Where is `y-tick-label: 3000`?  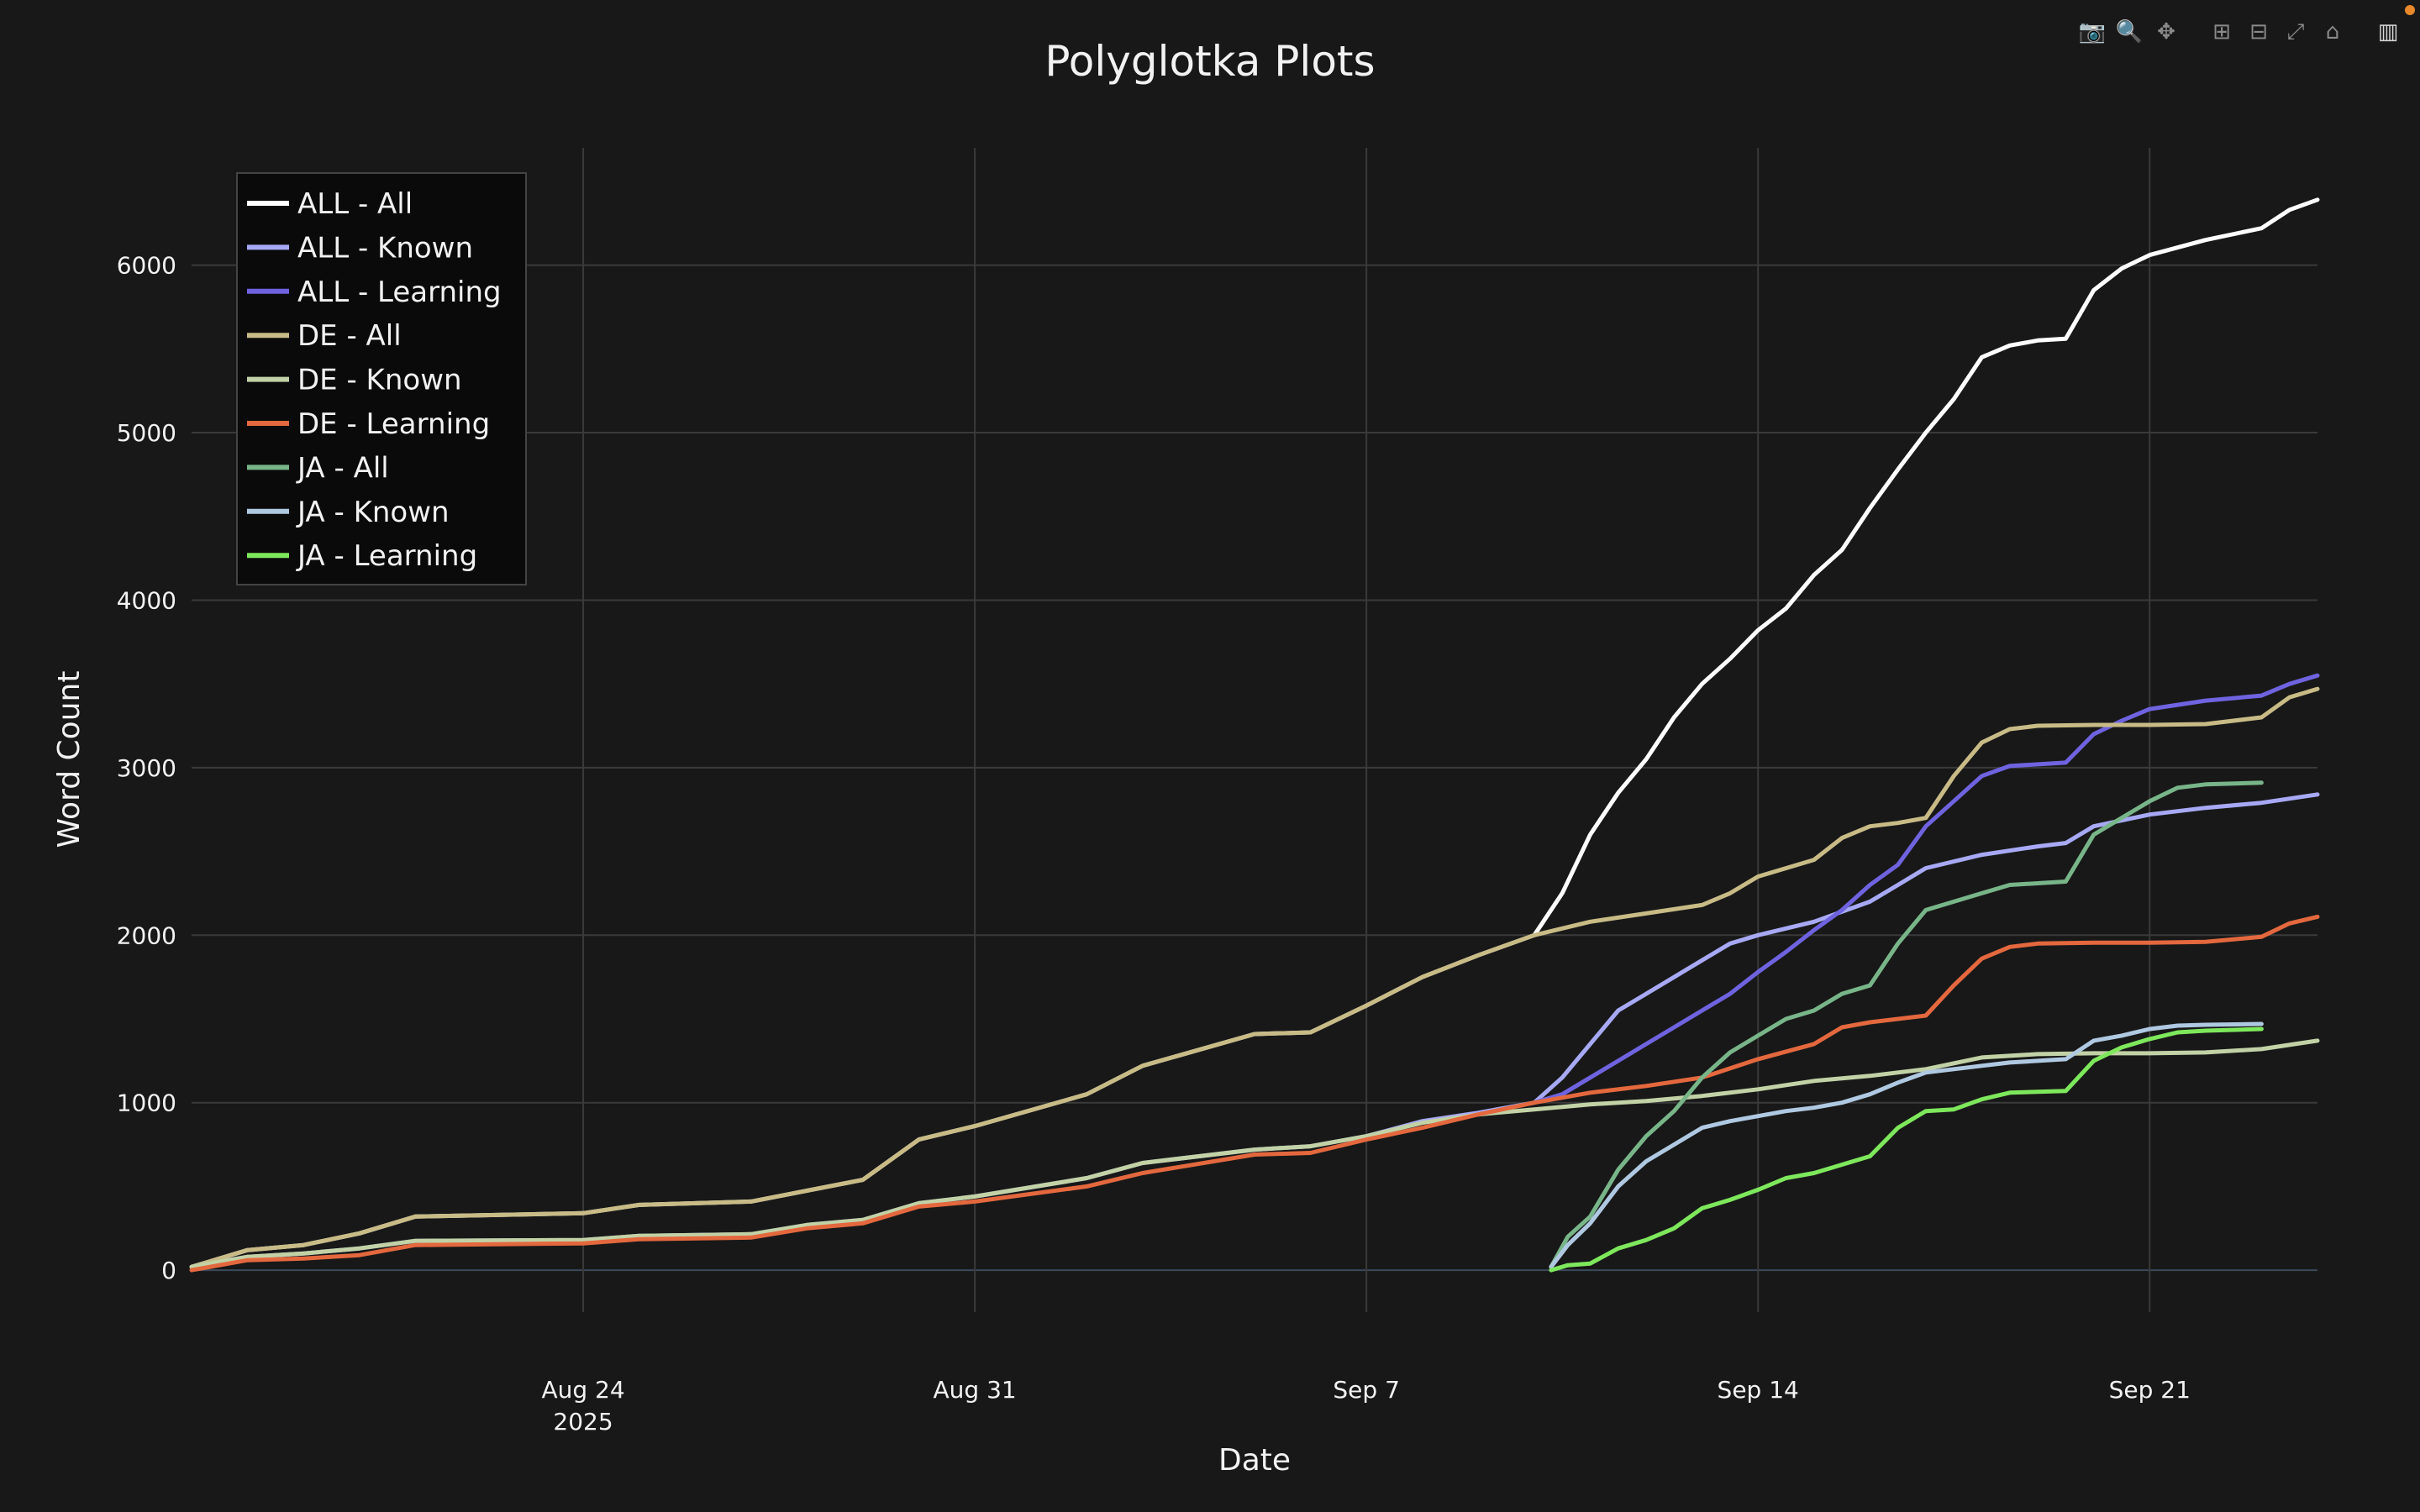
y-tick-label: 3000 is located at coordinates (146, 768).